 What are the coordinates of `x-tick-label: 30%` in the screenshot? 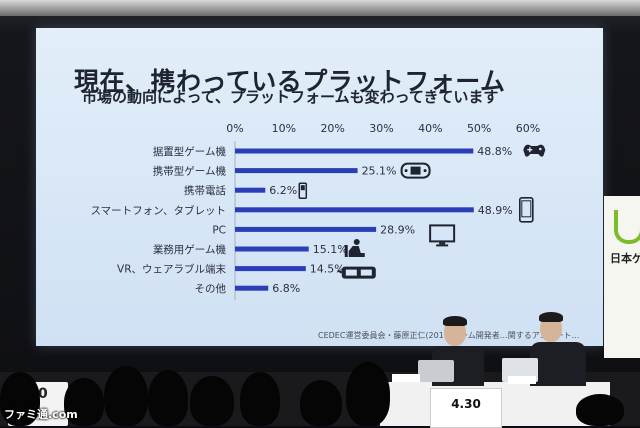 It's located at (381, 128).